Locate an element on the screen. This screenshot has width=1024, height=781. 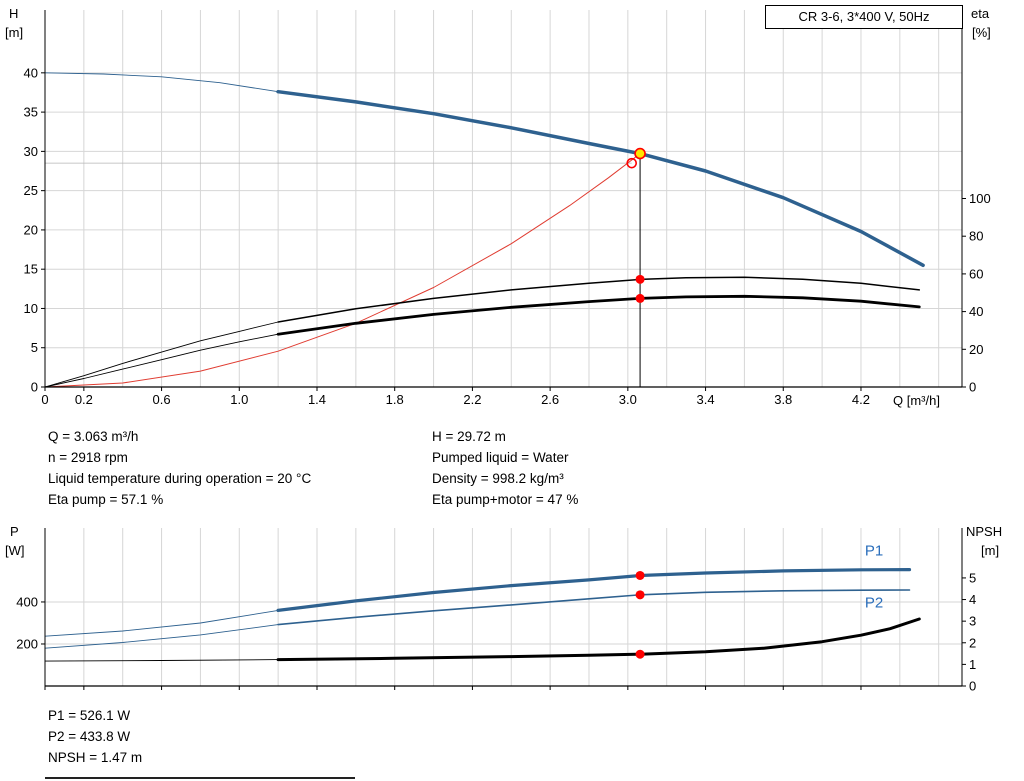
info-flow: Q = 3.063 m³/h is located at coordinates (93, 436).